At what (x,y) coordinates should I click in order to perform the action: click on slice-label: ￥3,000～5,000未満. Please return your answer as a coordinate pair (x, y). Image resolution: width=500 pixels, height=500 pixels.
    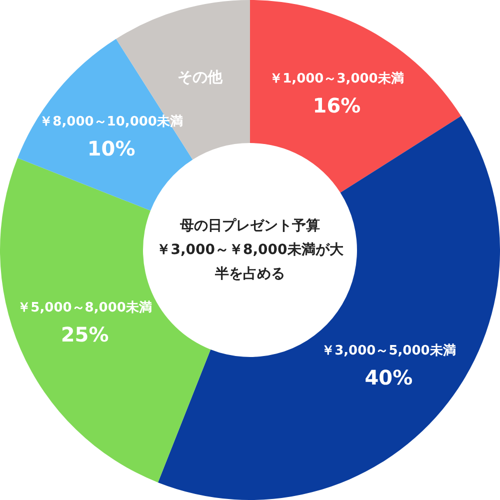
    Looking at the image, I should click on (389, 351).